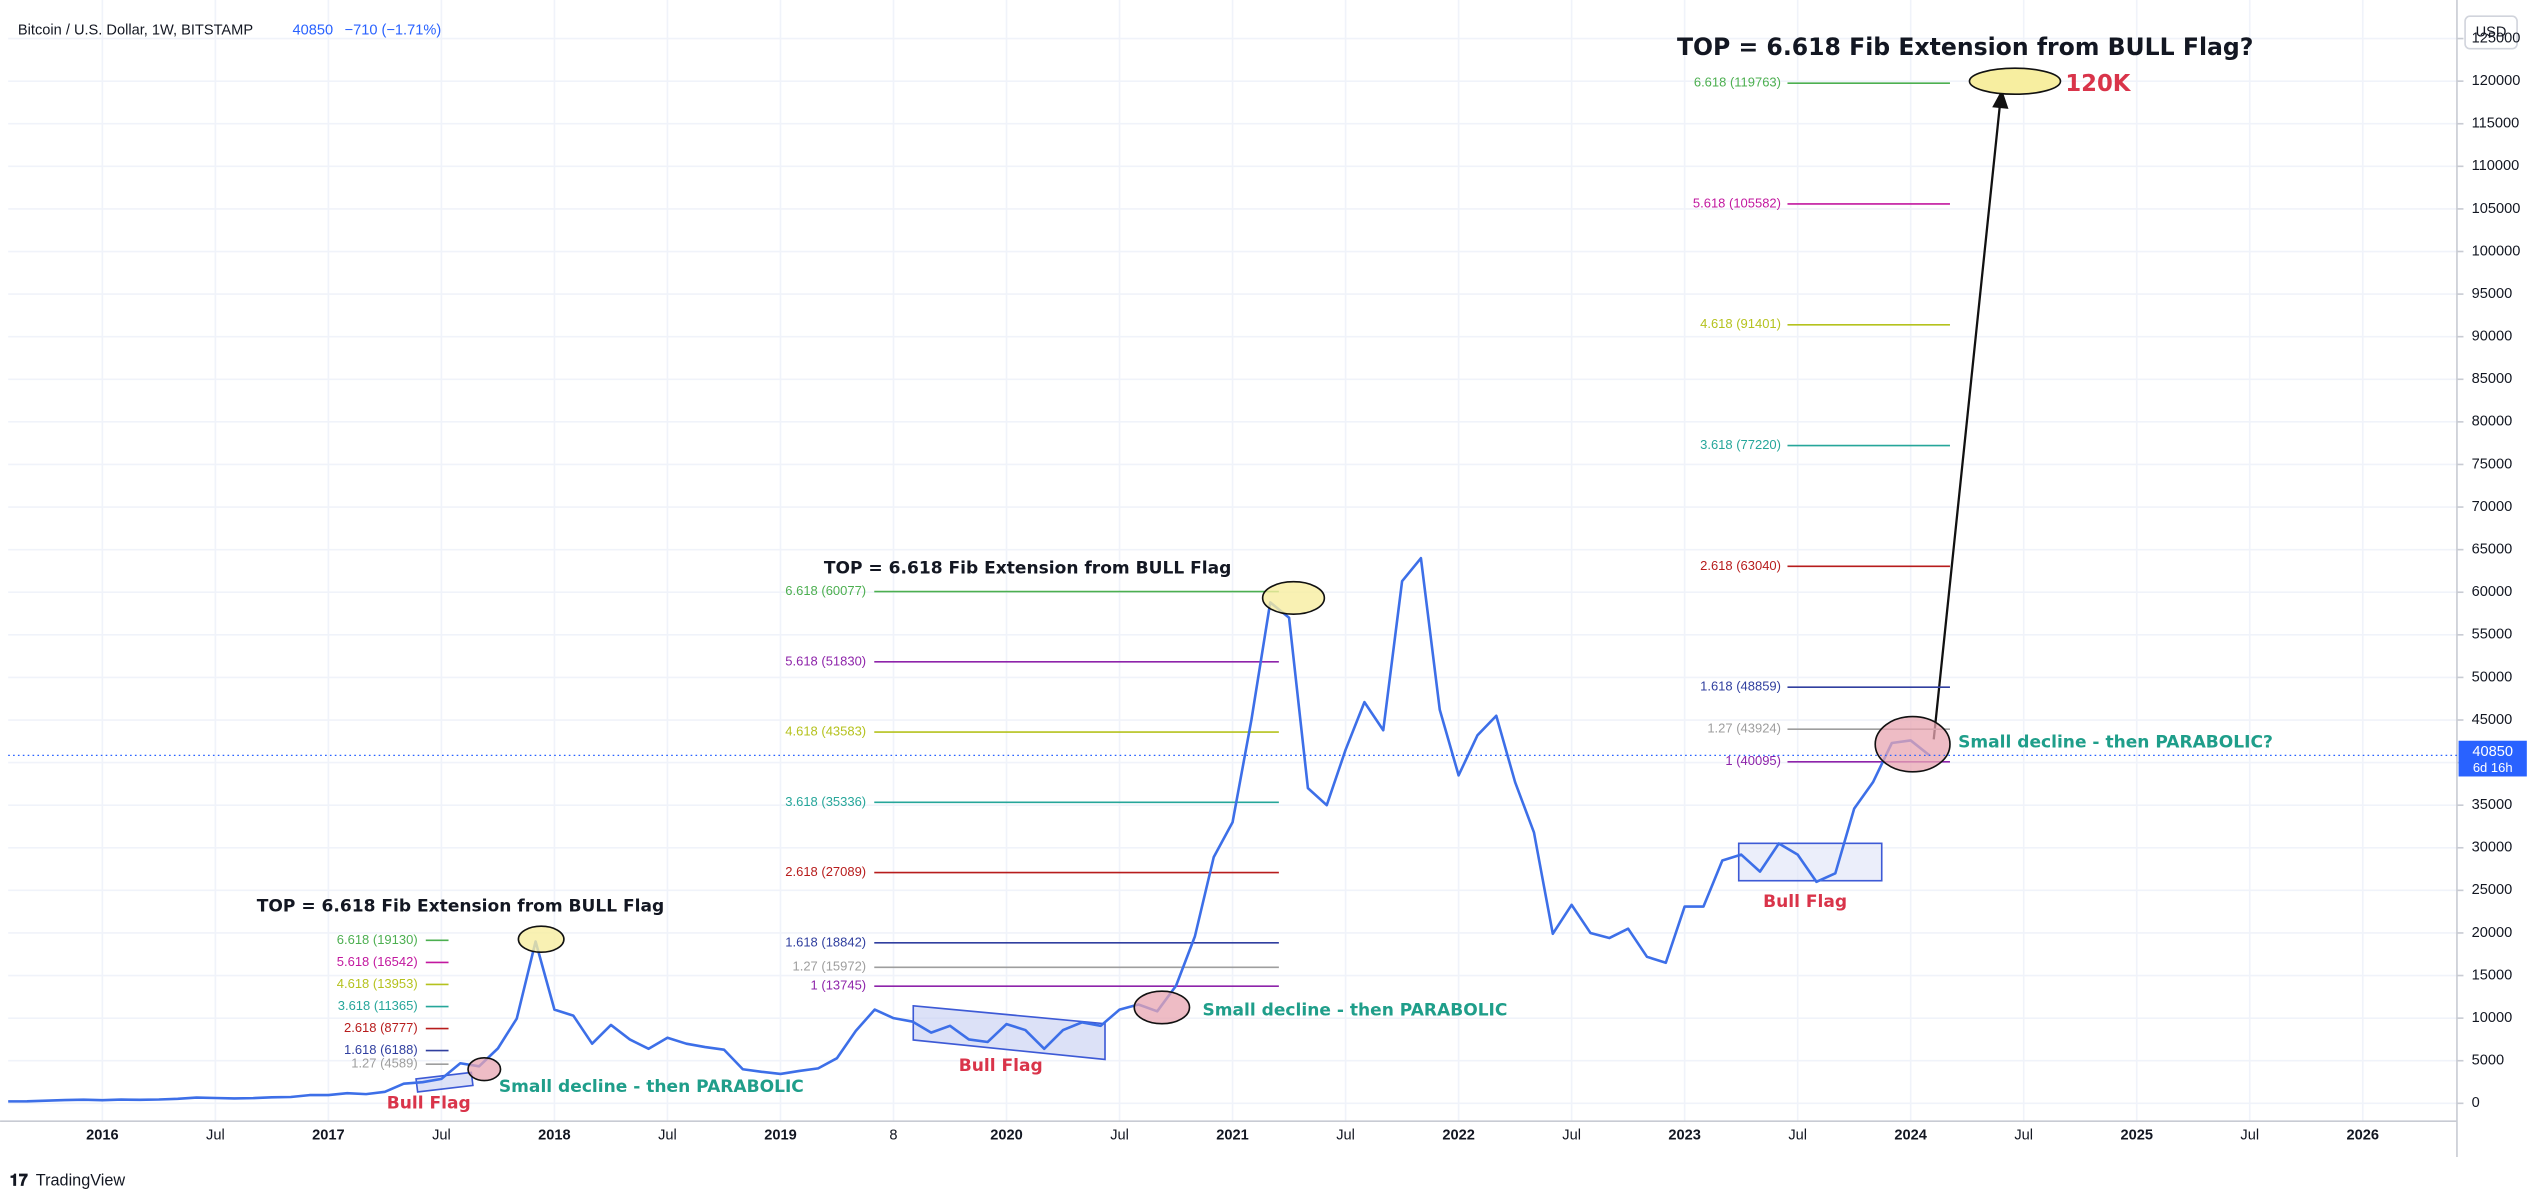 Image resolution: width=2548 pixels, height=1194 pixels. I want to click on fib-label: 4.618 (91401), so click(1740, 323).